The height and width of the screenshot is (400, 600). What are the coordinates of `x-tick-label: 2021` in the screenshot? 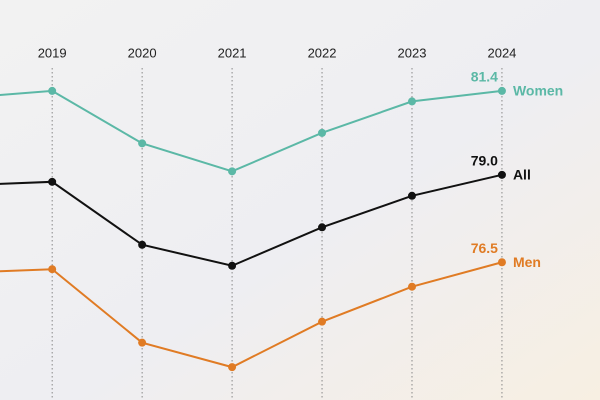 It's located at (232, 52).